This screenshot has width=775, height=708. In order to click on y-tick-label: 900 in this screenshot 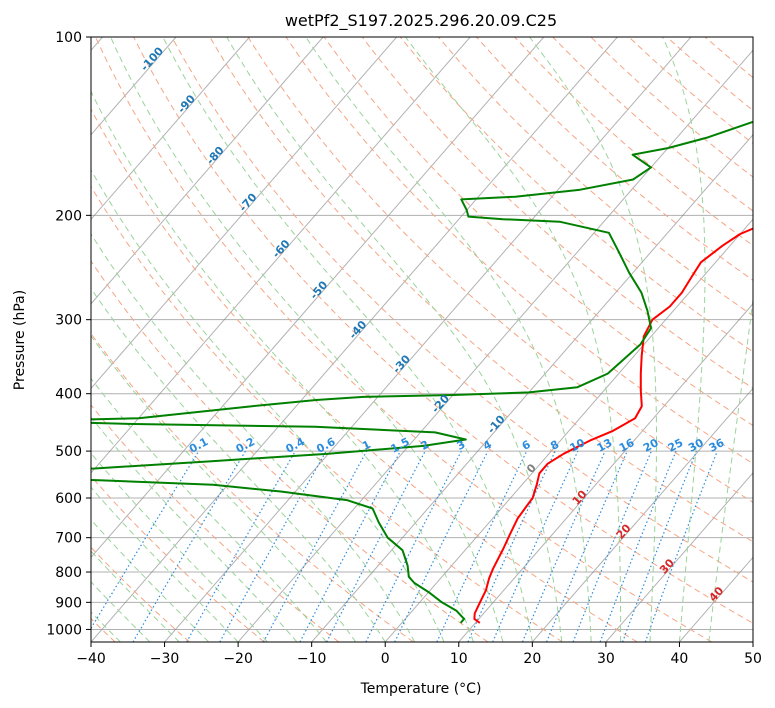, I will do `click(68, 603)`.